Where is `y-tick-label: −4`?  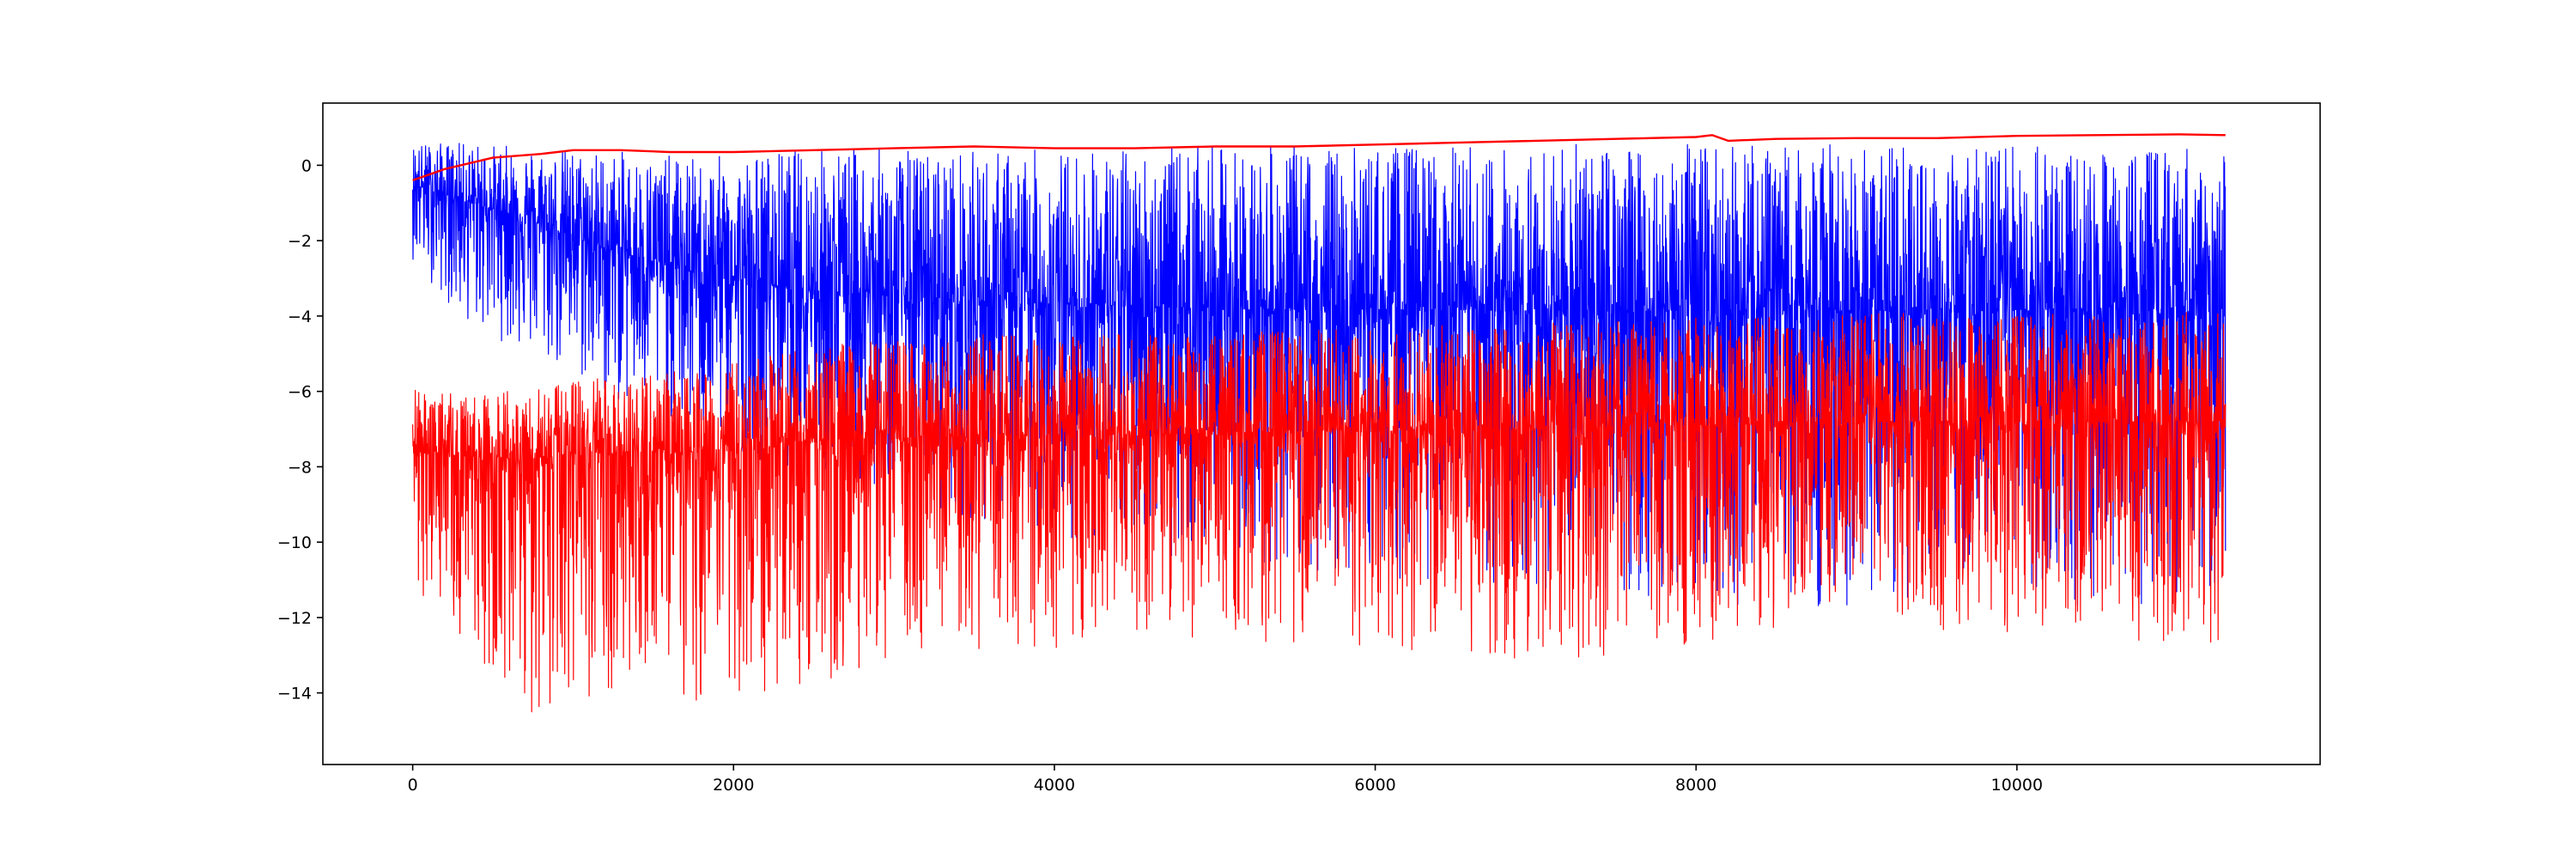 y-tick-label: −4 is located at coordinates (300, 317).